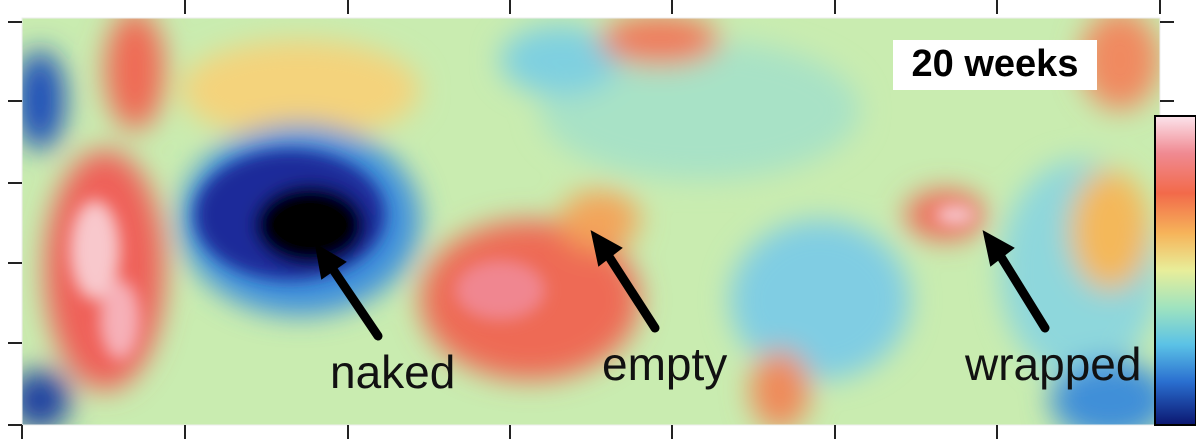 The width and height of the screenshot is (1196, 439). Describe the element at coordinates (1052, 364) in the screenshot. I see `annotation: wrapped` at that location.